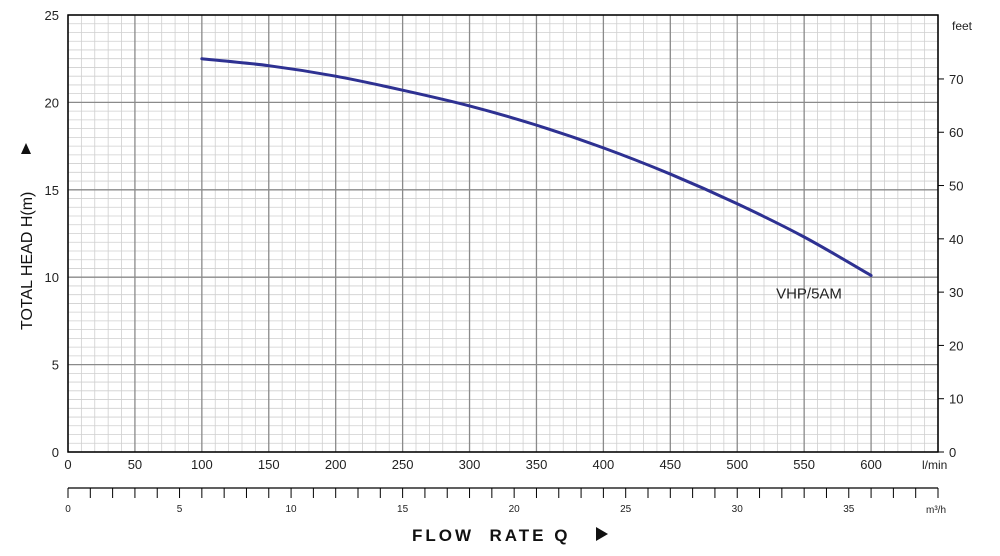 Image resolution: width=1000 pixels, height=556 pixels. I want to click on x-tick-label: 300, so click(470, 464).